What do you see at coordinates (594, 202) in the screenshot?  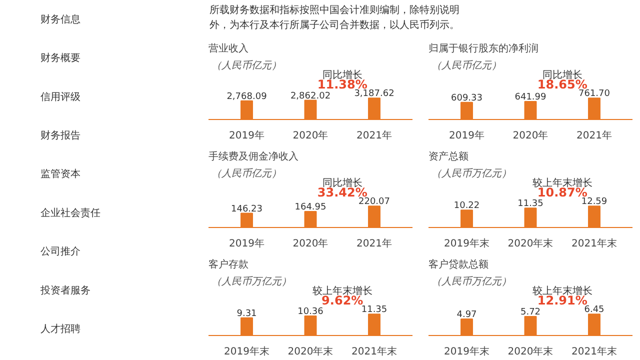 I see `data-label: 12.59` at bounding box center [594, 202].